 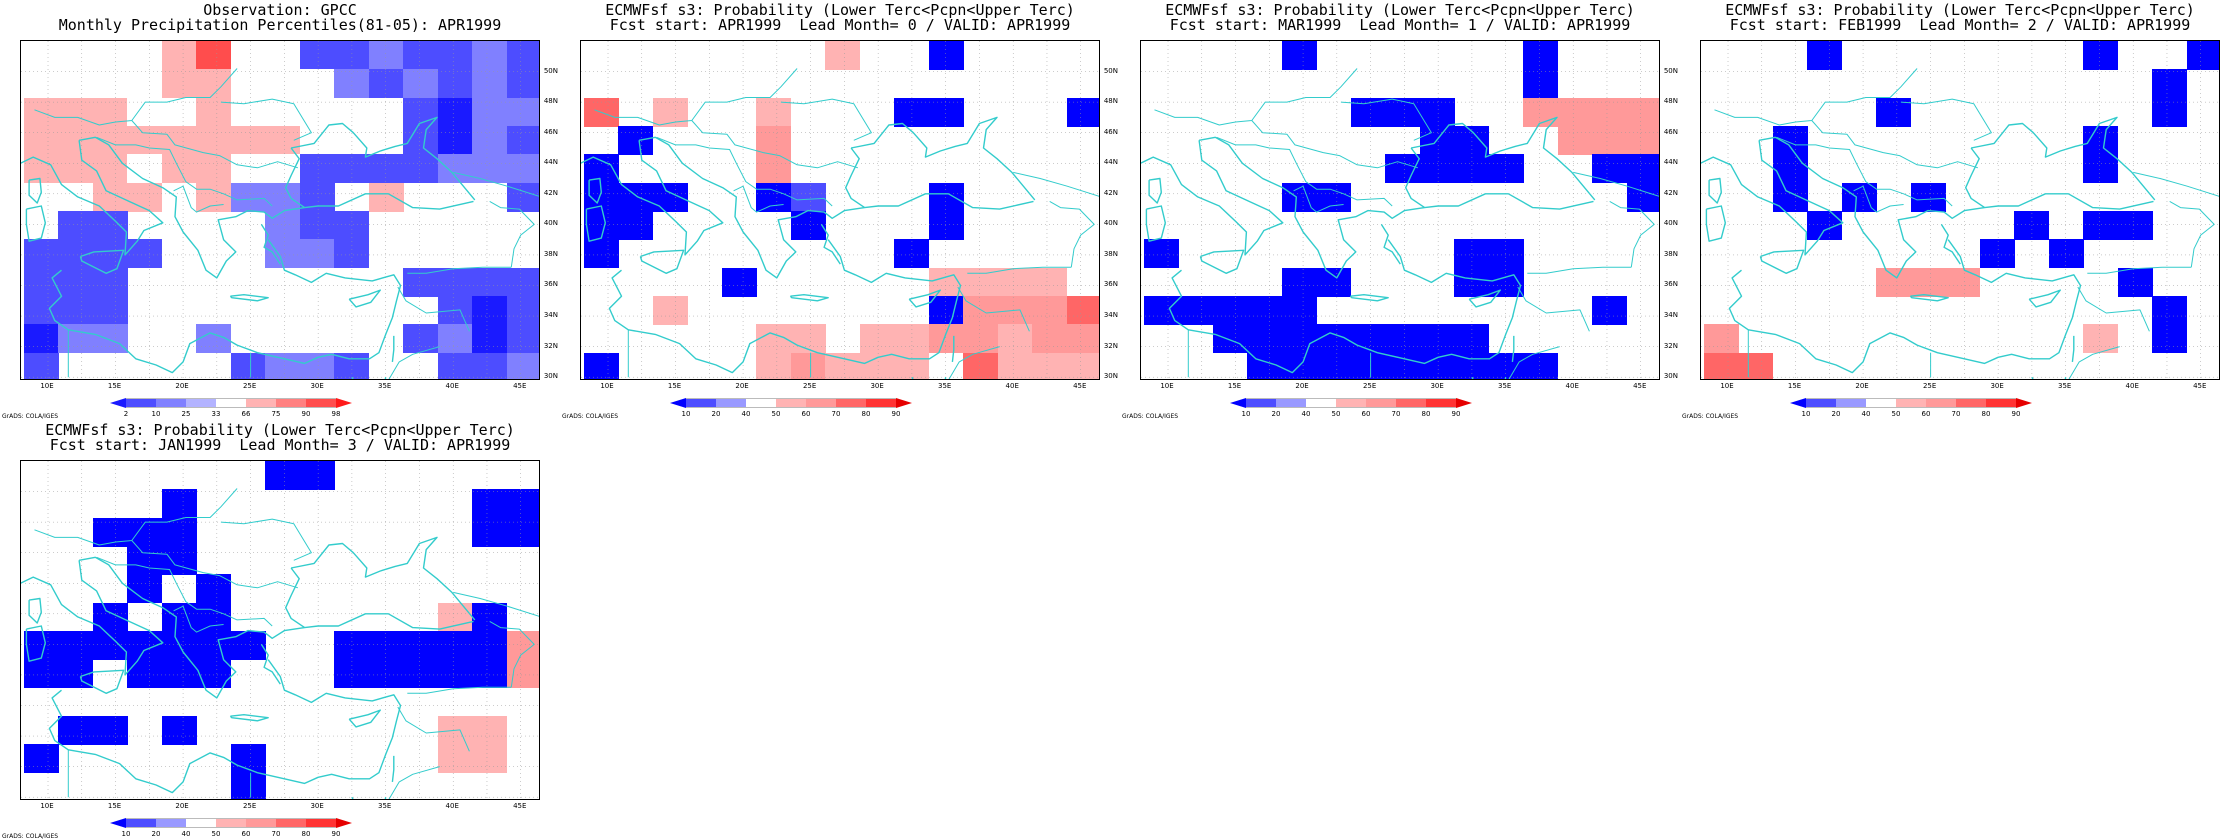 What do you see at coordinates (674, 386) in the screenshot?
I see `lon-tick-label: 15E` at bounding box center [674, 386].